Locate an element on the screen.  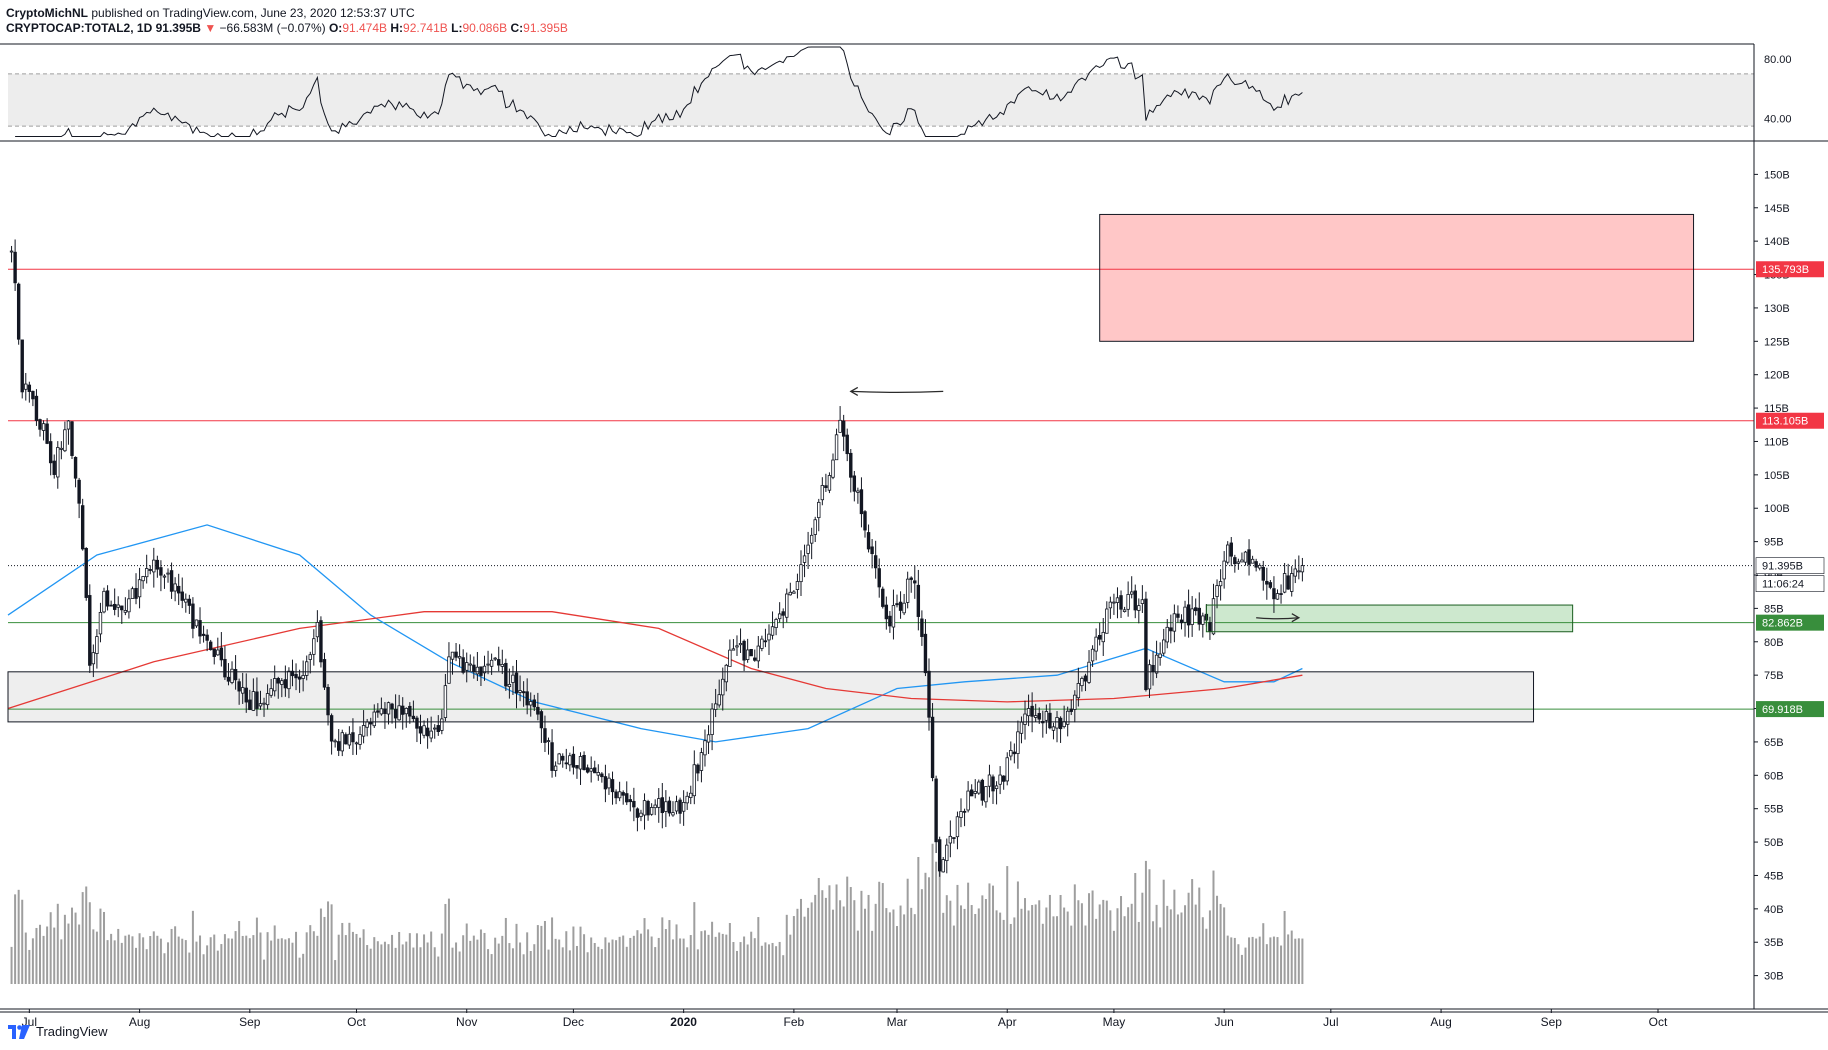
last-price-label: 91.395B is located at coordinates (1782, 567).